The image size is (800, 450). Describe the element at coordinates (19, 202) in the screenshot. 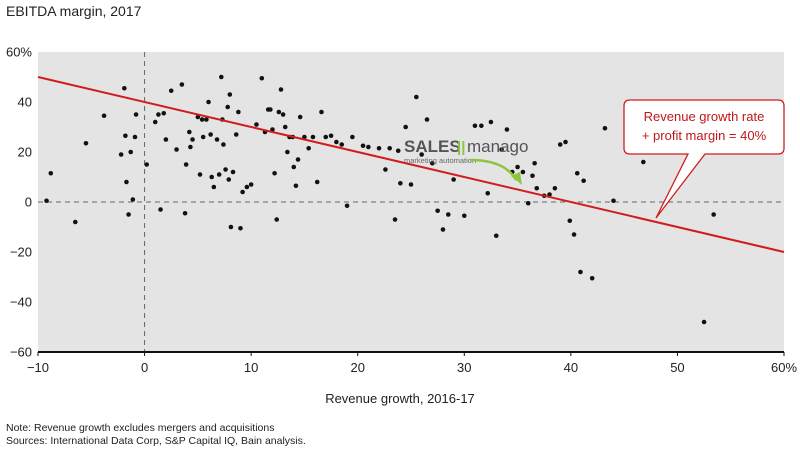

I see `y-axis-ticks: 60% 40 20 0 −20 −40 −60` at that location.